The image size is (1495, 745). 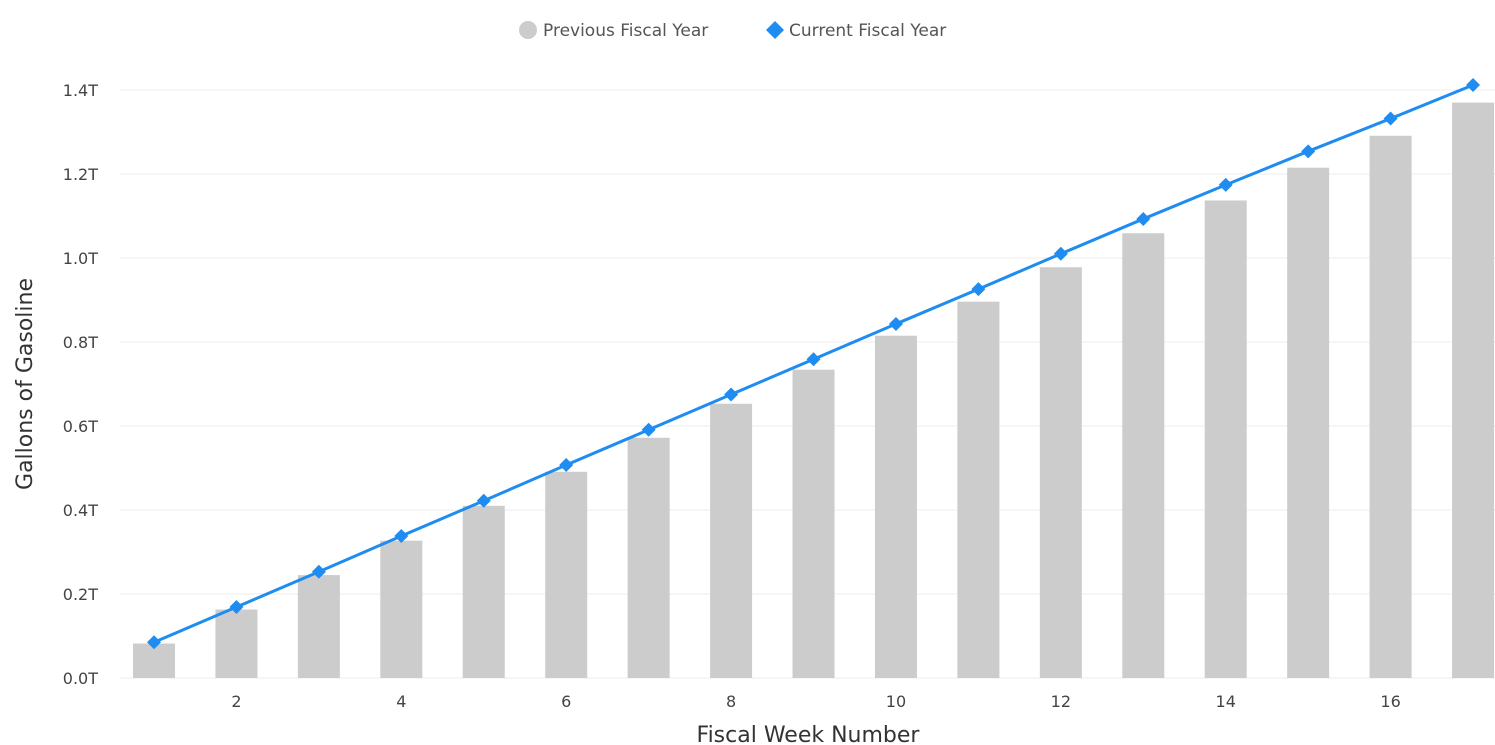 What do you see at coordinates (775, 30) in the screenshot?
I see `legend-diamond-icon` at bounding box center [775, 30].